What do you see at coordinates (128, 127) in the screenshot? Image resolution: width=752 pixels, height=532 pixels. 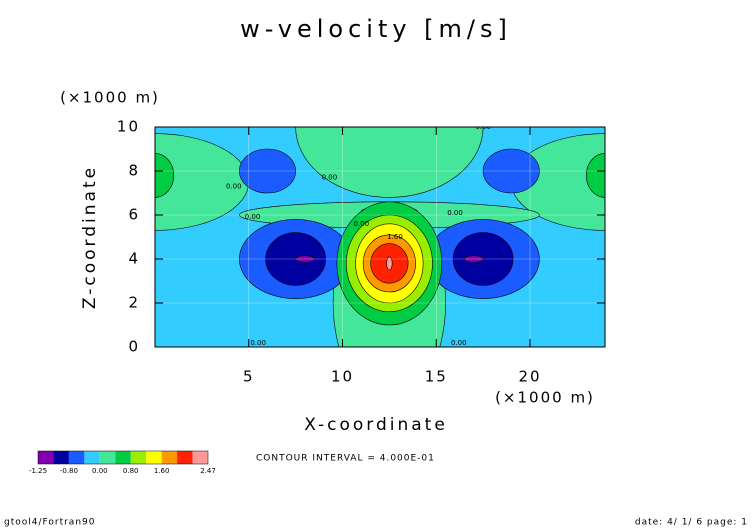 I see `y-tick-label: 10` at bounding box center [128, 127].